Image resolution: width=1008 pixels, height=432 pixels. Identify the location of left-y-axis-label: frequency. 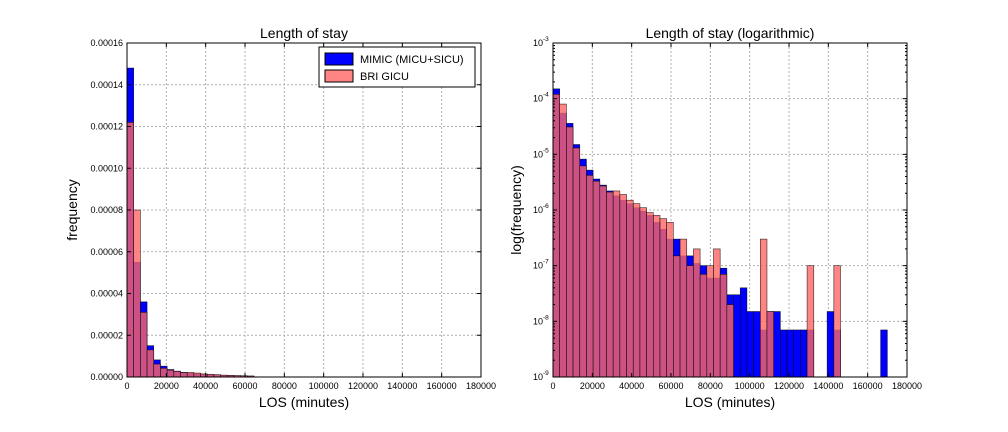
(72, 209).